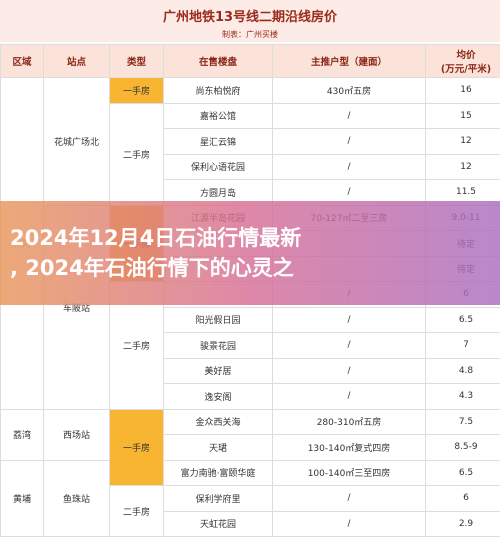  What do you see at coordinates (22, 498) in the screenshot?
I see `district-cell: 黄埔` at bounding box center [22, 498].